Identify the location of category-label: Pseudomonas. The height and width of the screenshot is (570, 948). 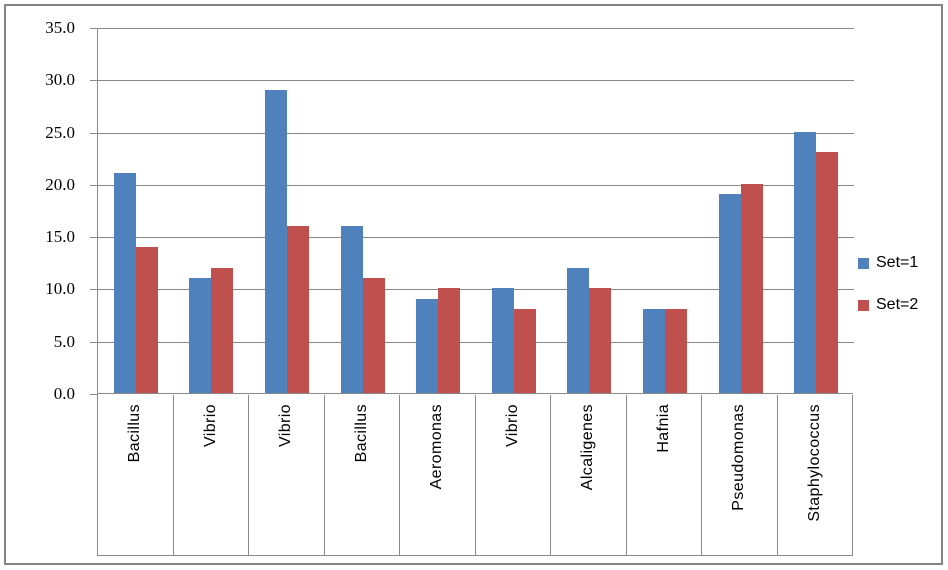
(739, 457).